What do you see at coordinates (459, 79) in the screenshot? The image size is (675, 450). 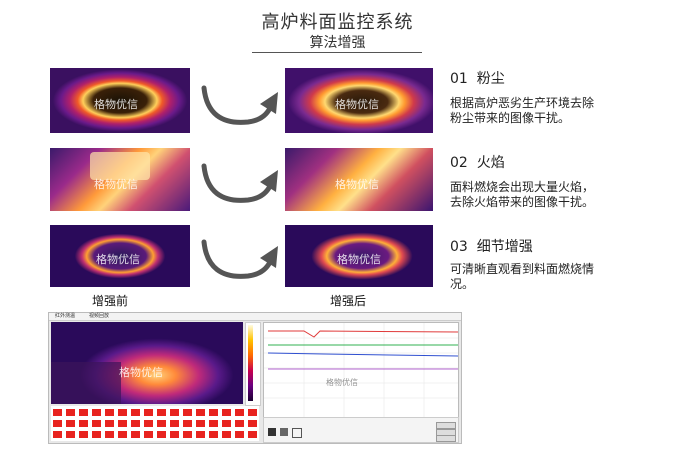 I see `feature-number: 01` at bounding box center [459, 79].